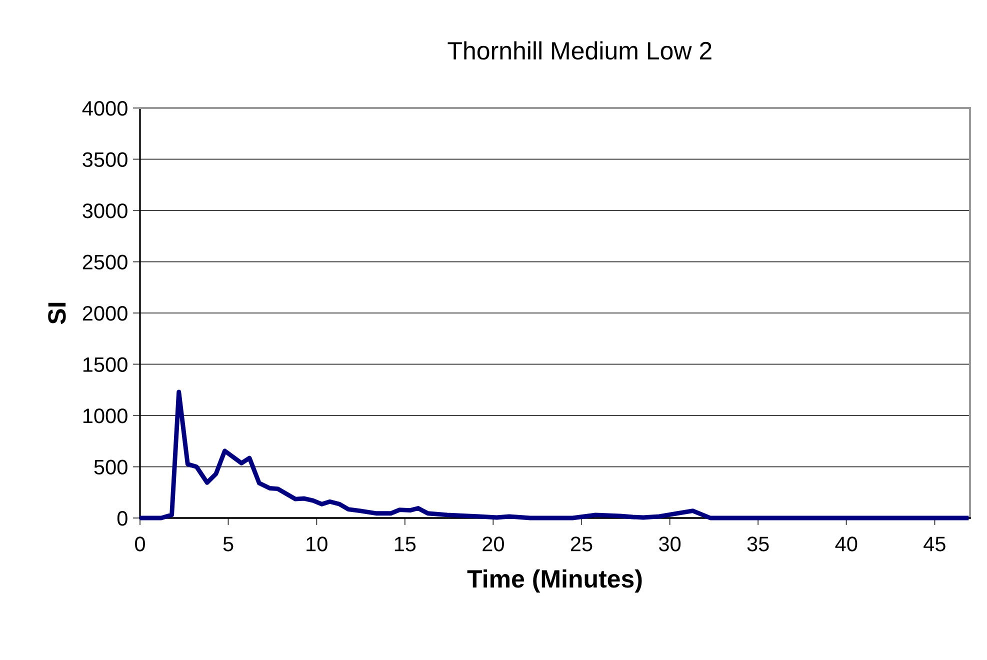  Describe the element at coordinates (758, 544) in the screenshot. I see `x-tick-label: 35` at that location.